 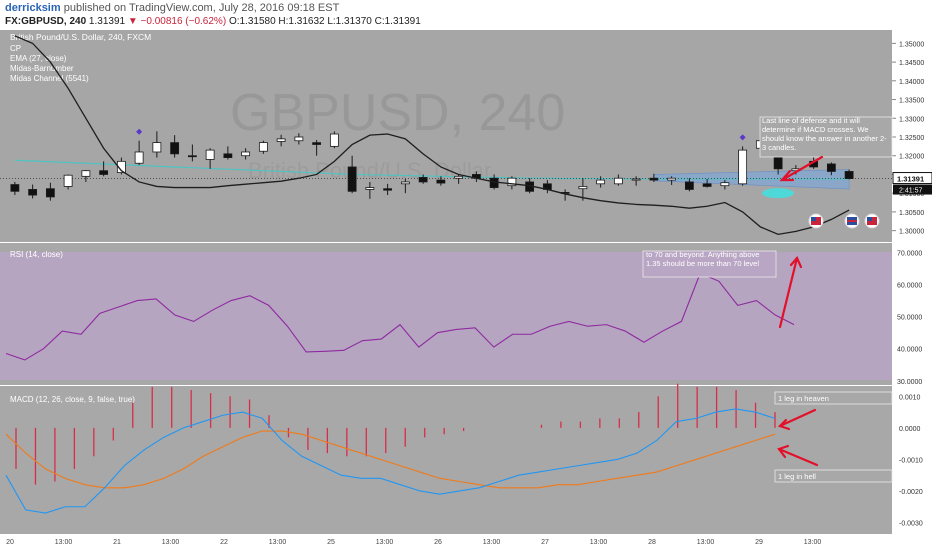 I want to click on macd-tick-label: -0.0020, so click(x=911, y=492).